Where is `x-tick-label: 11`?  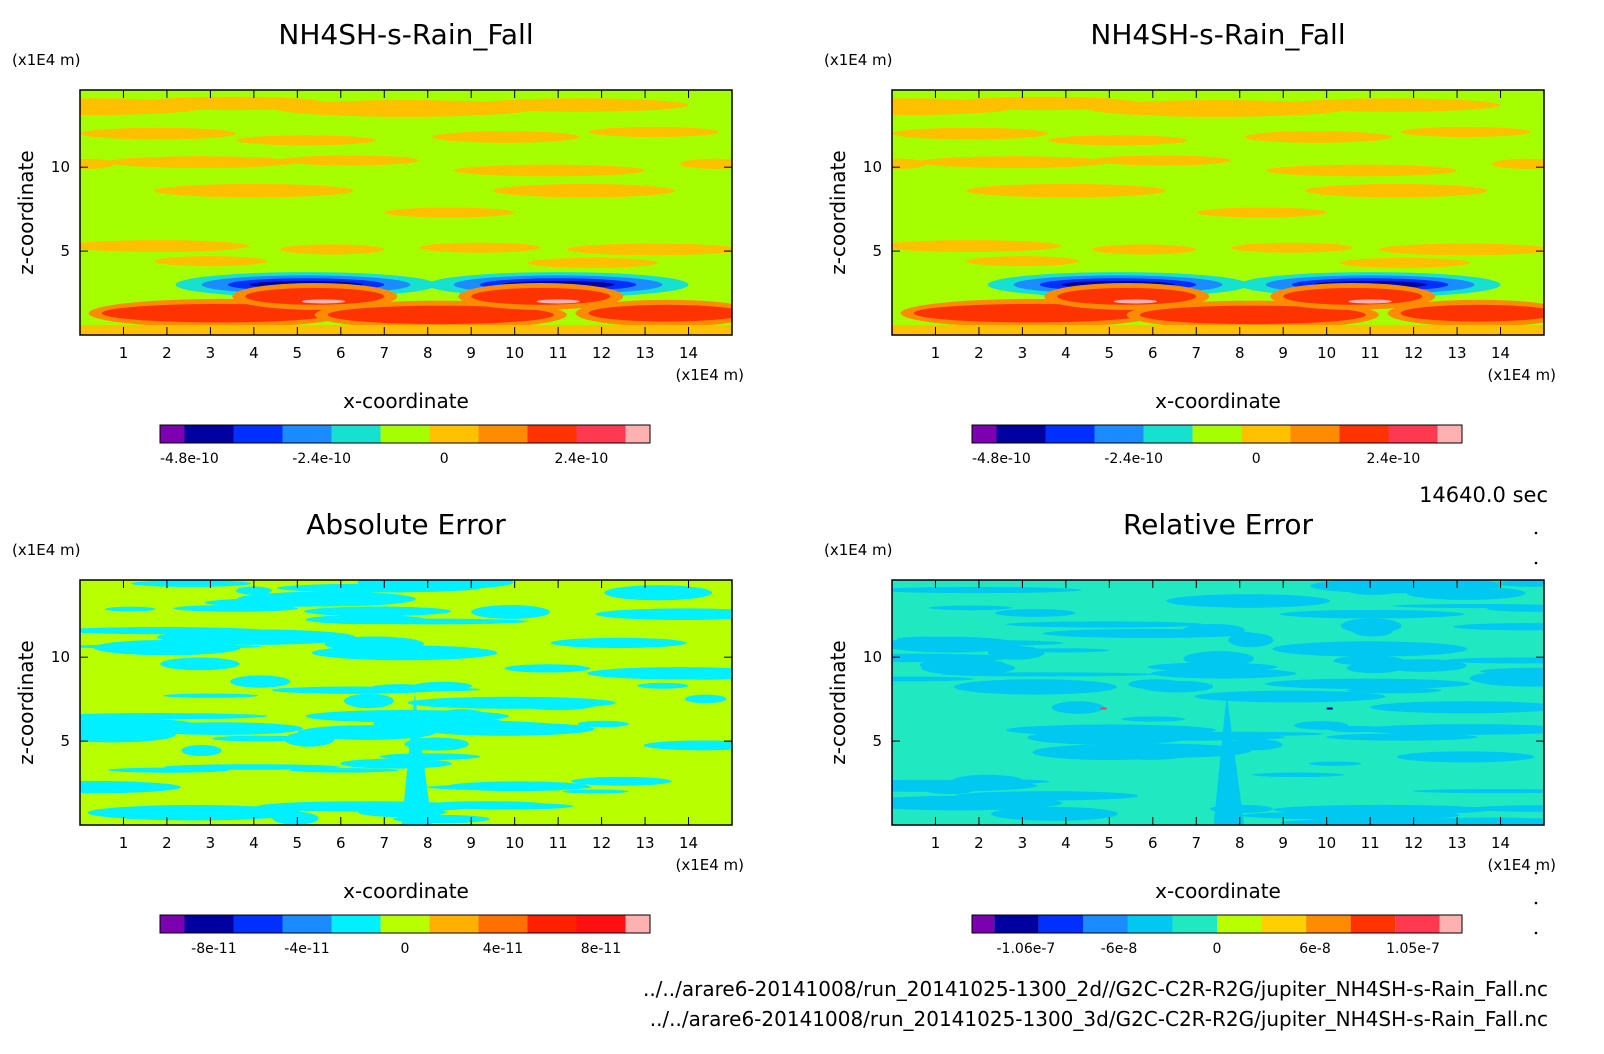 x-tick-label: 11 is located at coordinates (1370, 843).